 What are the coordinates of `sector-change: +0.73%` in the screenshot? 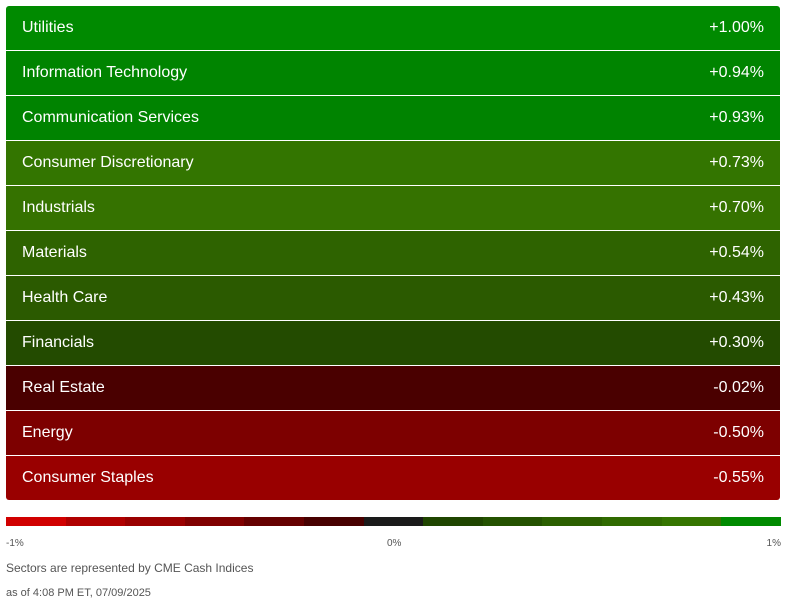 It's located at (736, 162).